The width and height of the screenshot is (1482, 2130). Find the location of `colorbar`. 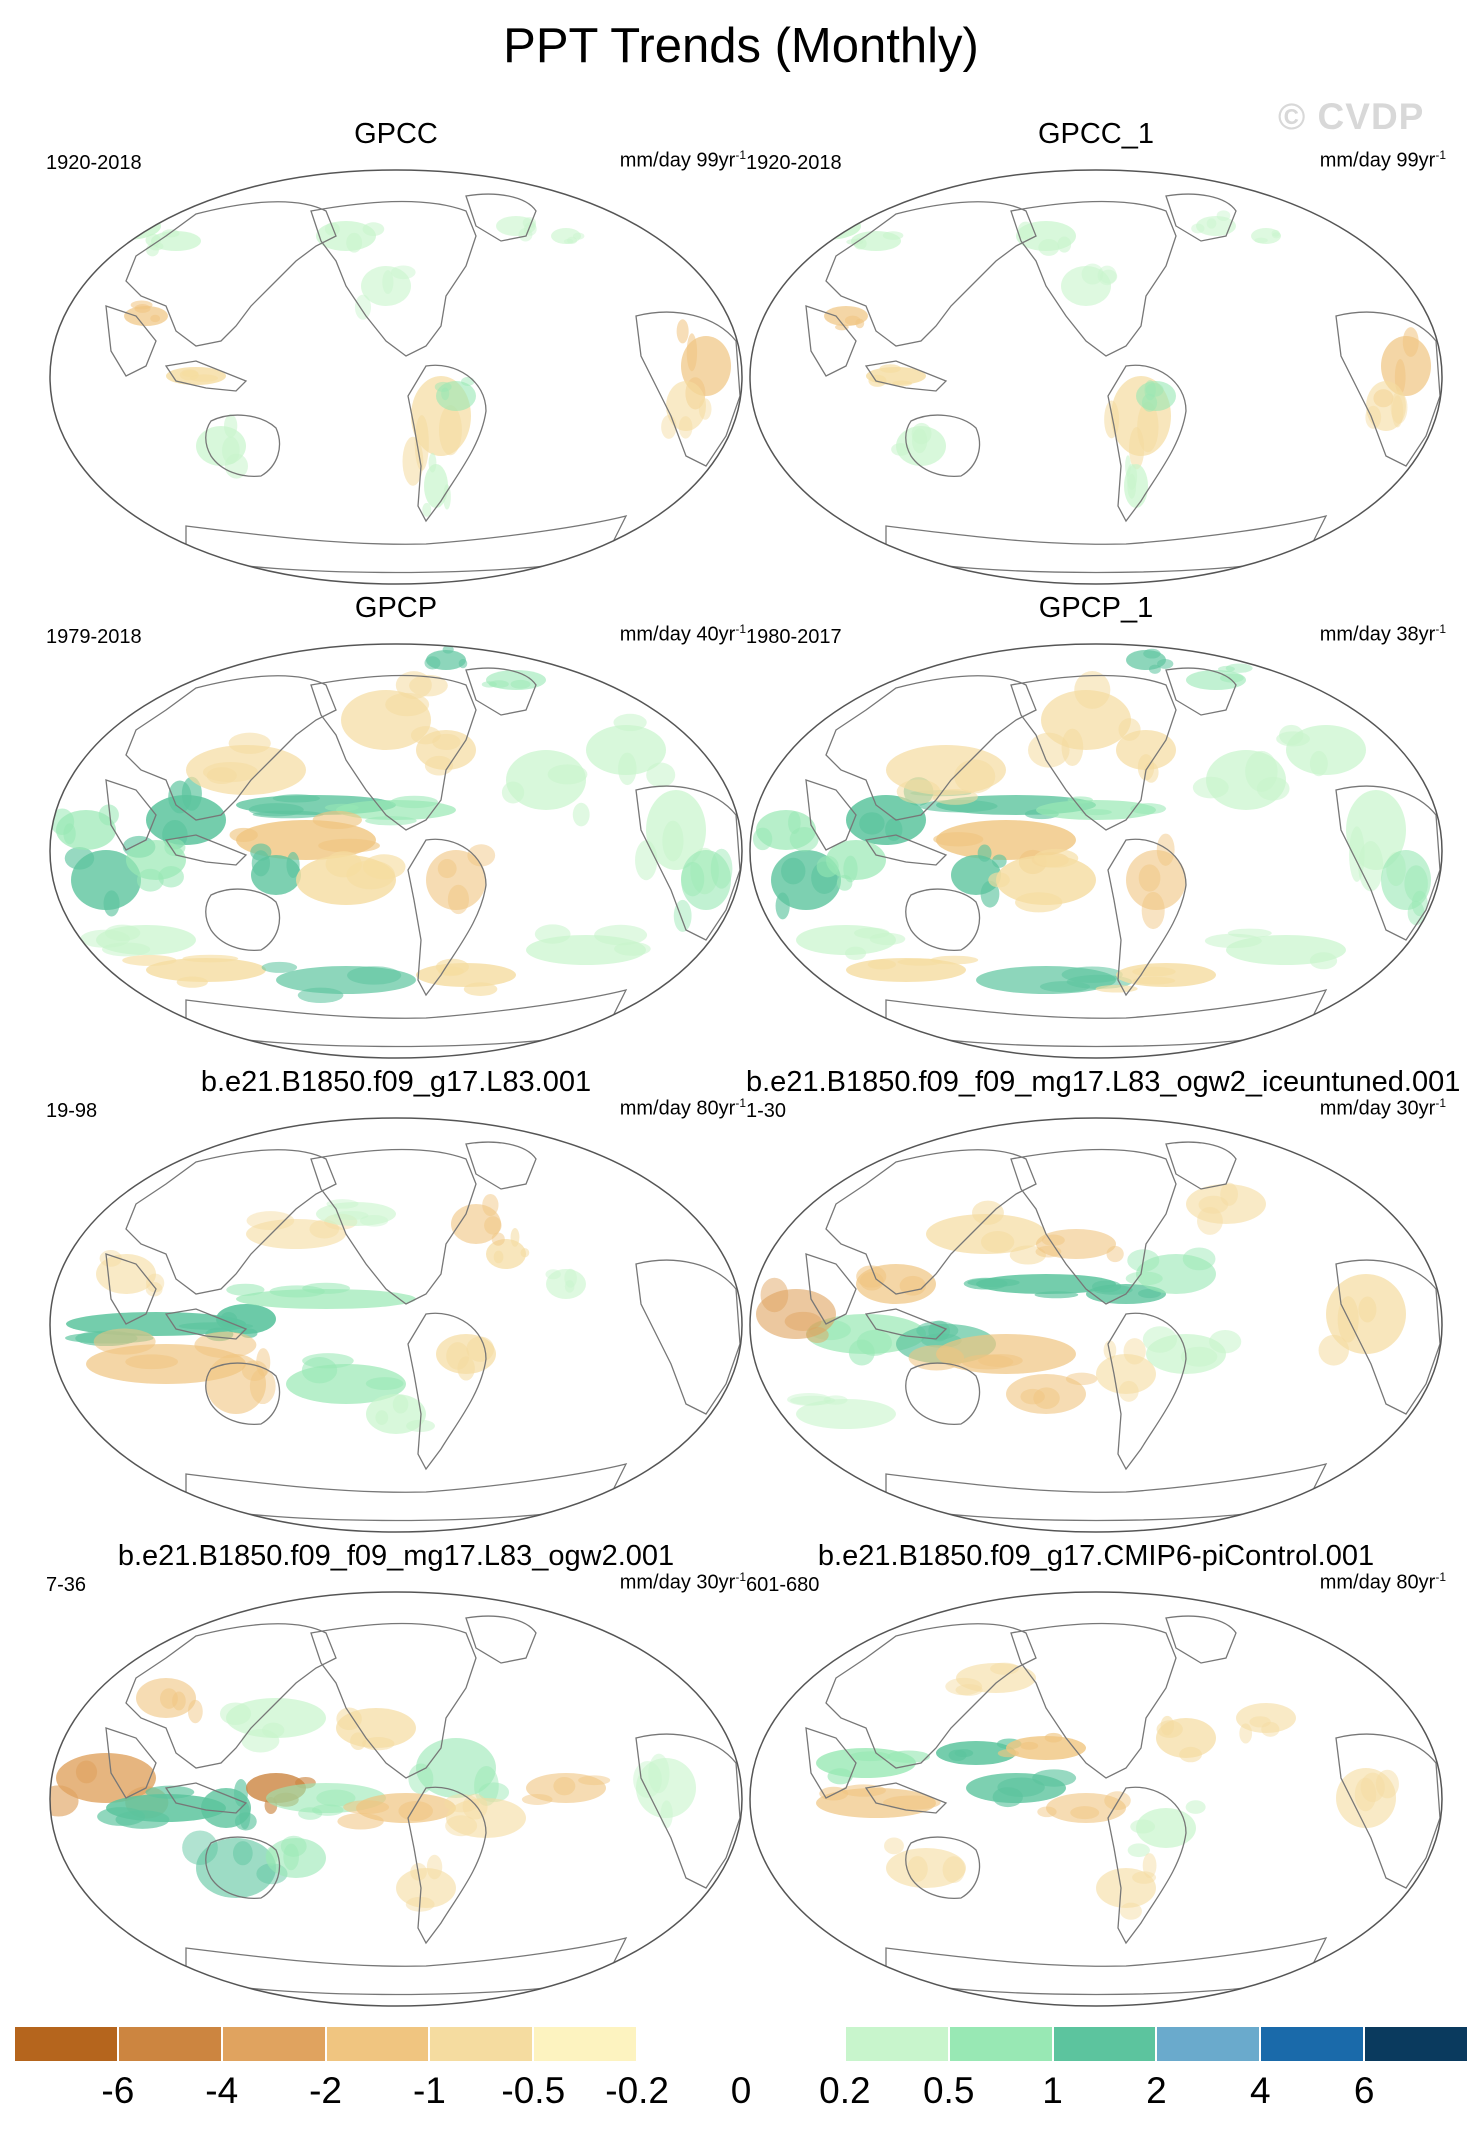

colorbar is located at coordinates (741, 2044).